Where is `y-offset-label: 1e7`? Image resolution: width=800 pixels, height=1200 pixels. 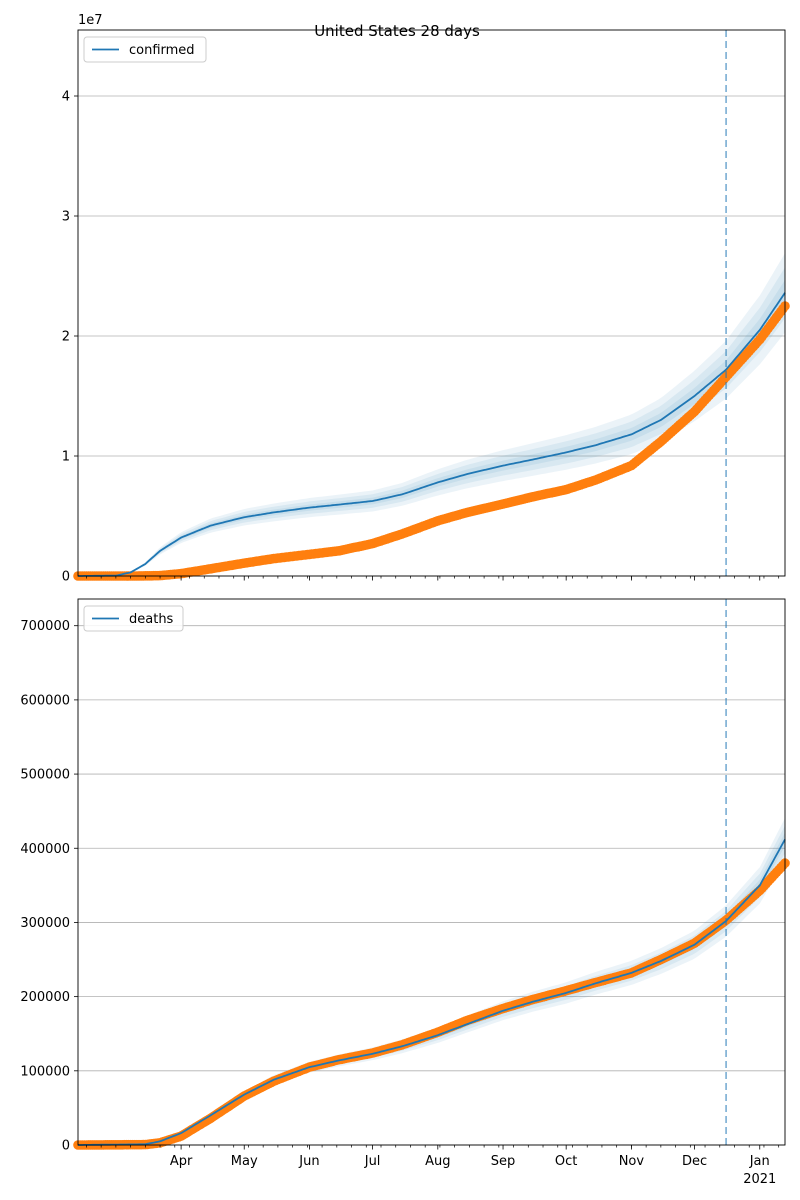 y-offset-label: 1e7 is located at coordinates (90, 20).